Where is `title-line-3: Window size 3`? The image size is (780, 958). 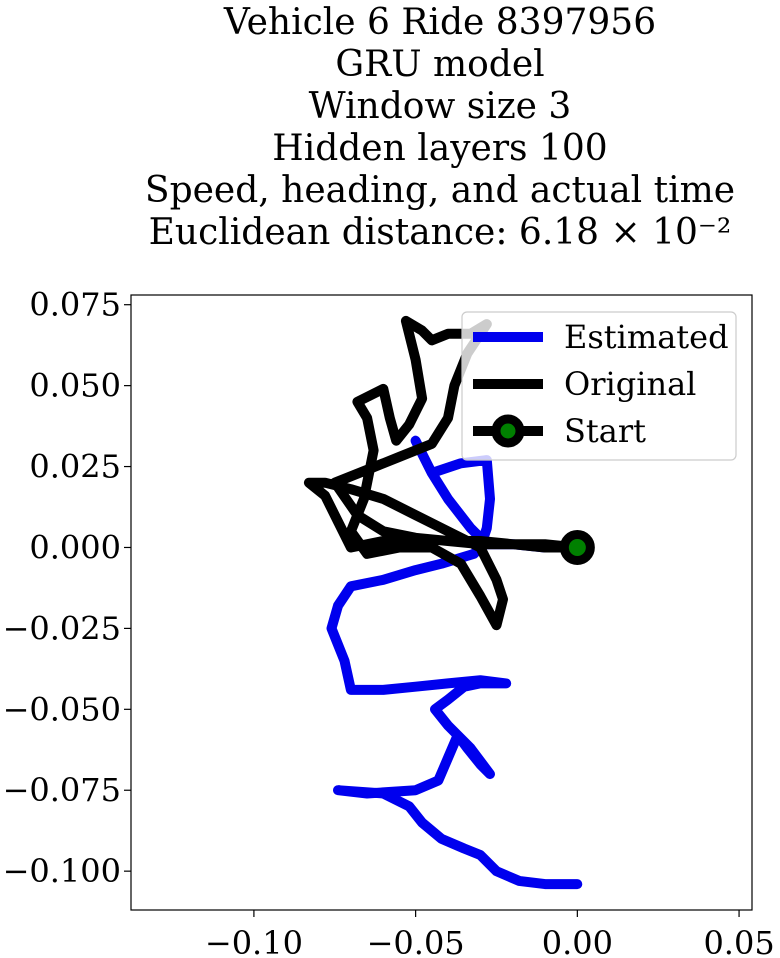 title-line-3: Window size 3 is located at coordinates (440, 106).